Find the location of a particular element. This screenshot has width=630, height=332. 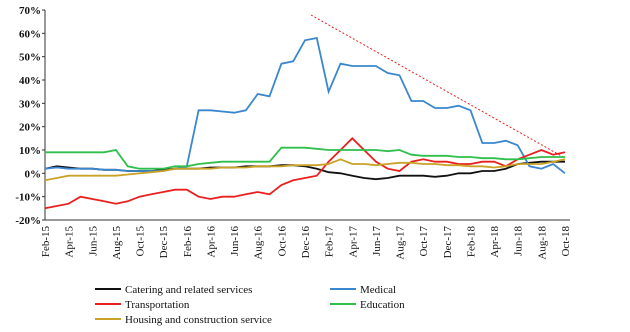

x-tick-label: Apr-18 is located at coordinates (495, 242).